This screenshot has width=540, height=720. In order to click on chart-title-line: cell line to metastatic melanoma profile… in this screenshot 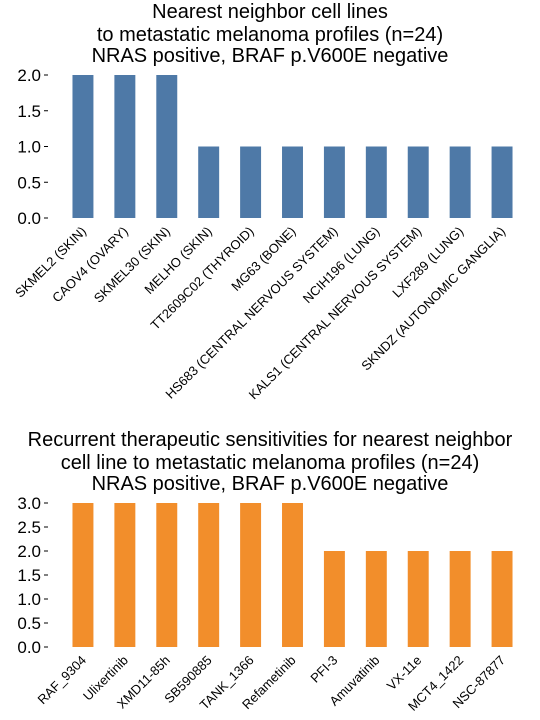, I will do `click(270, 463)`.